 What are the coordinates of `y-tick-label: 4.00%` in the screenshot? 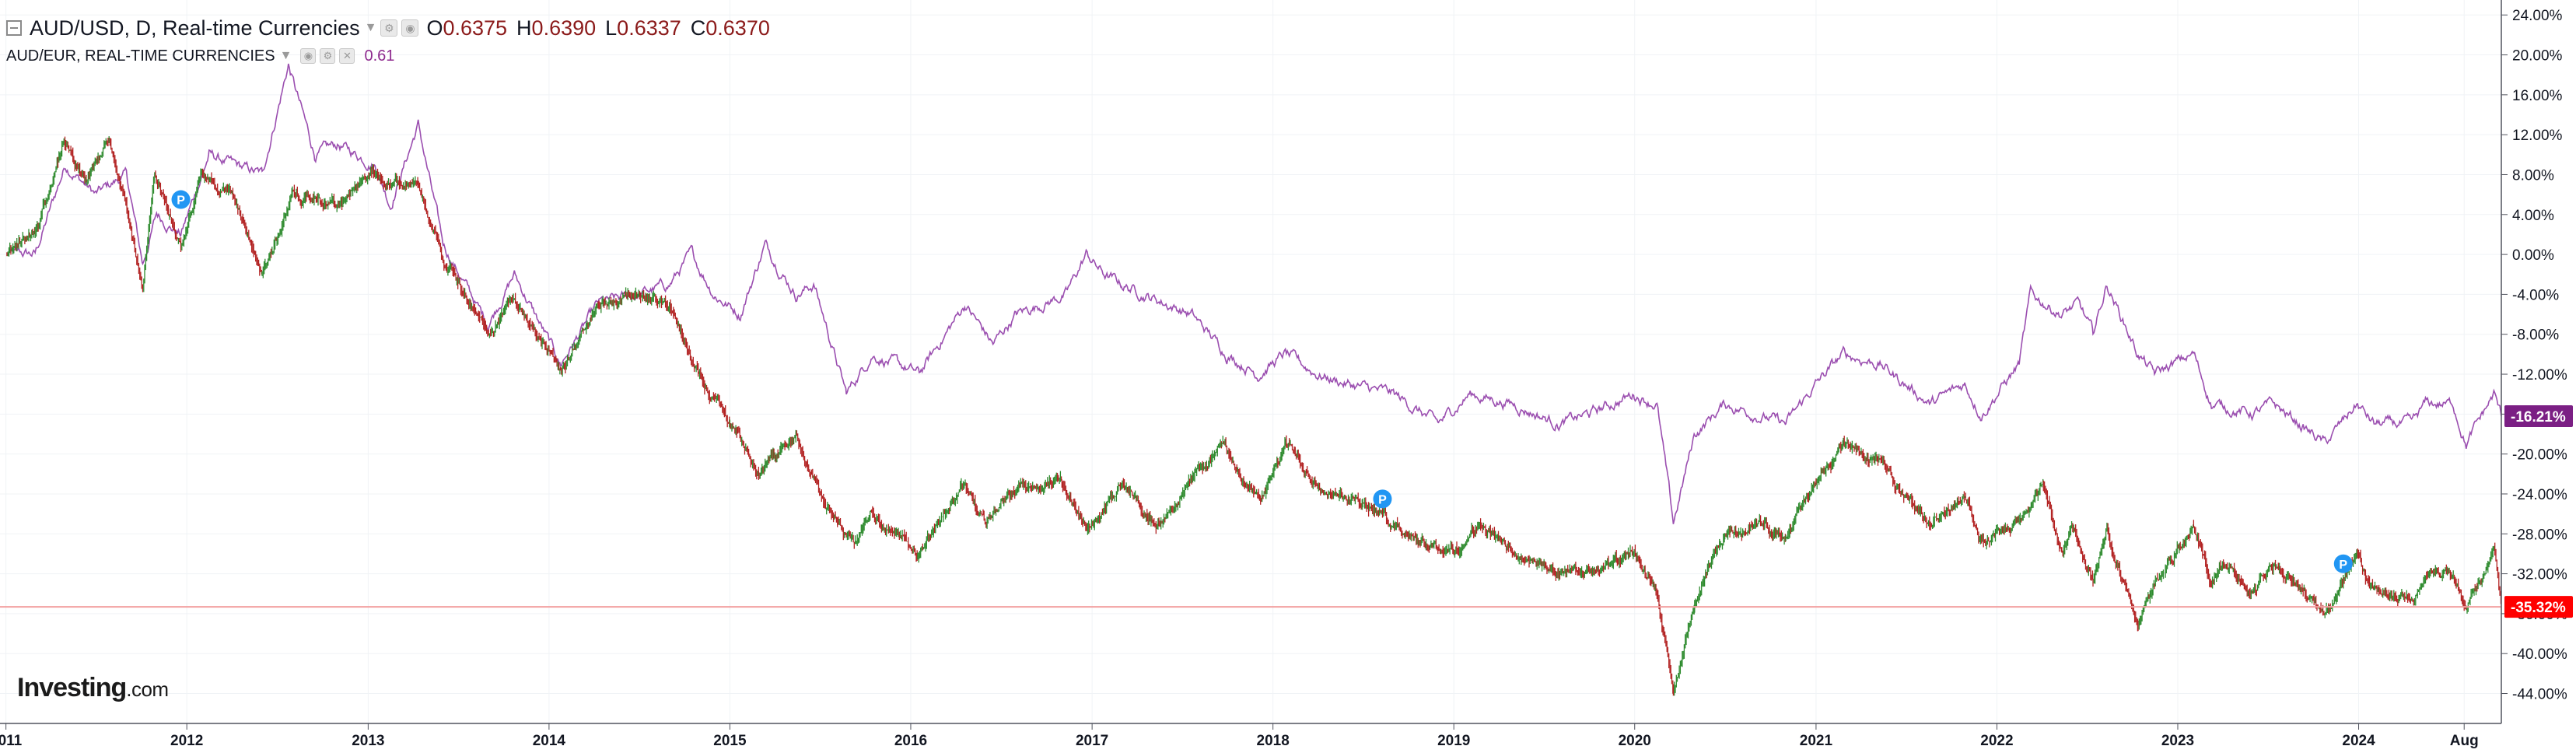 It's located at (2533, 216).